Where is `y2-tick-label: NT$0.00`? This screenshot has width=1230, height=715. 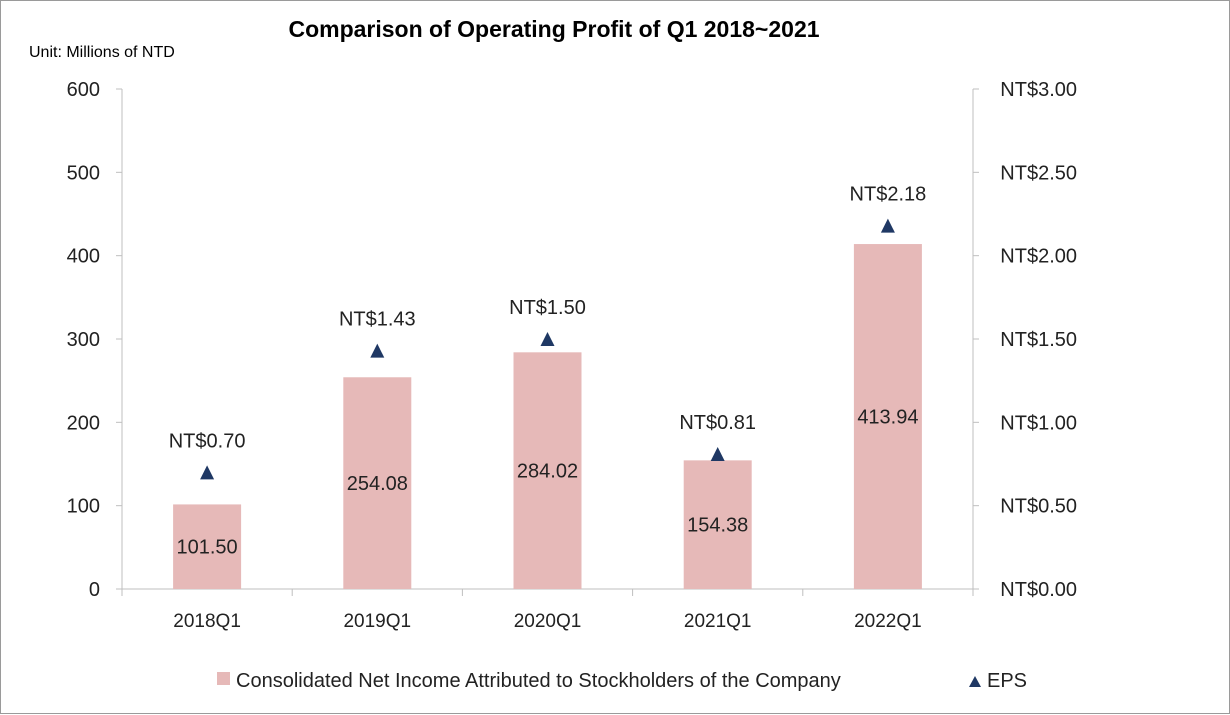 y2-tick-label: NT$0.00 is located at coordinates (1038, 590).